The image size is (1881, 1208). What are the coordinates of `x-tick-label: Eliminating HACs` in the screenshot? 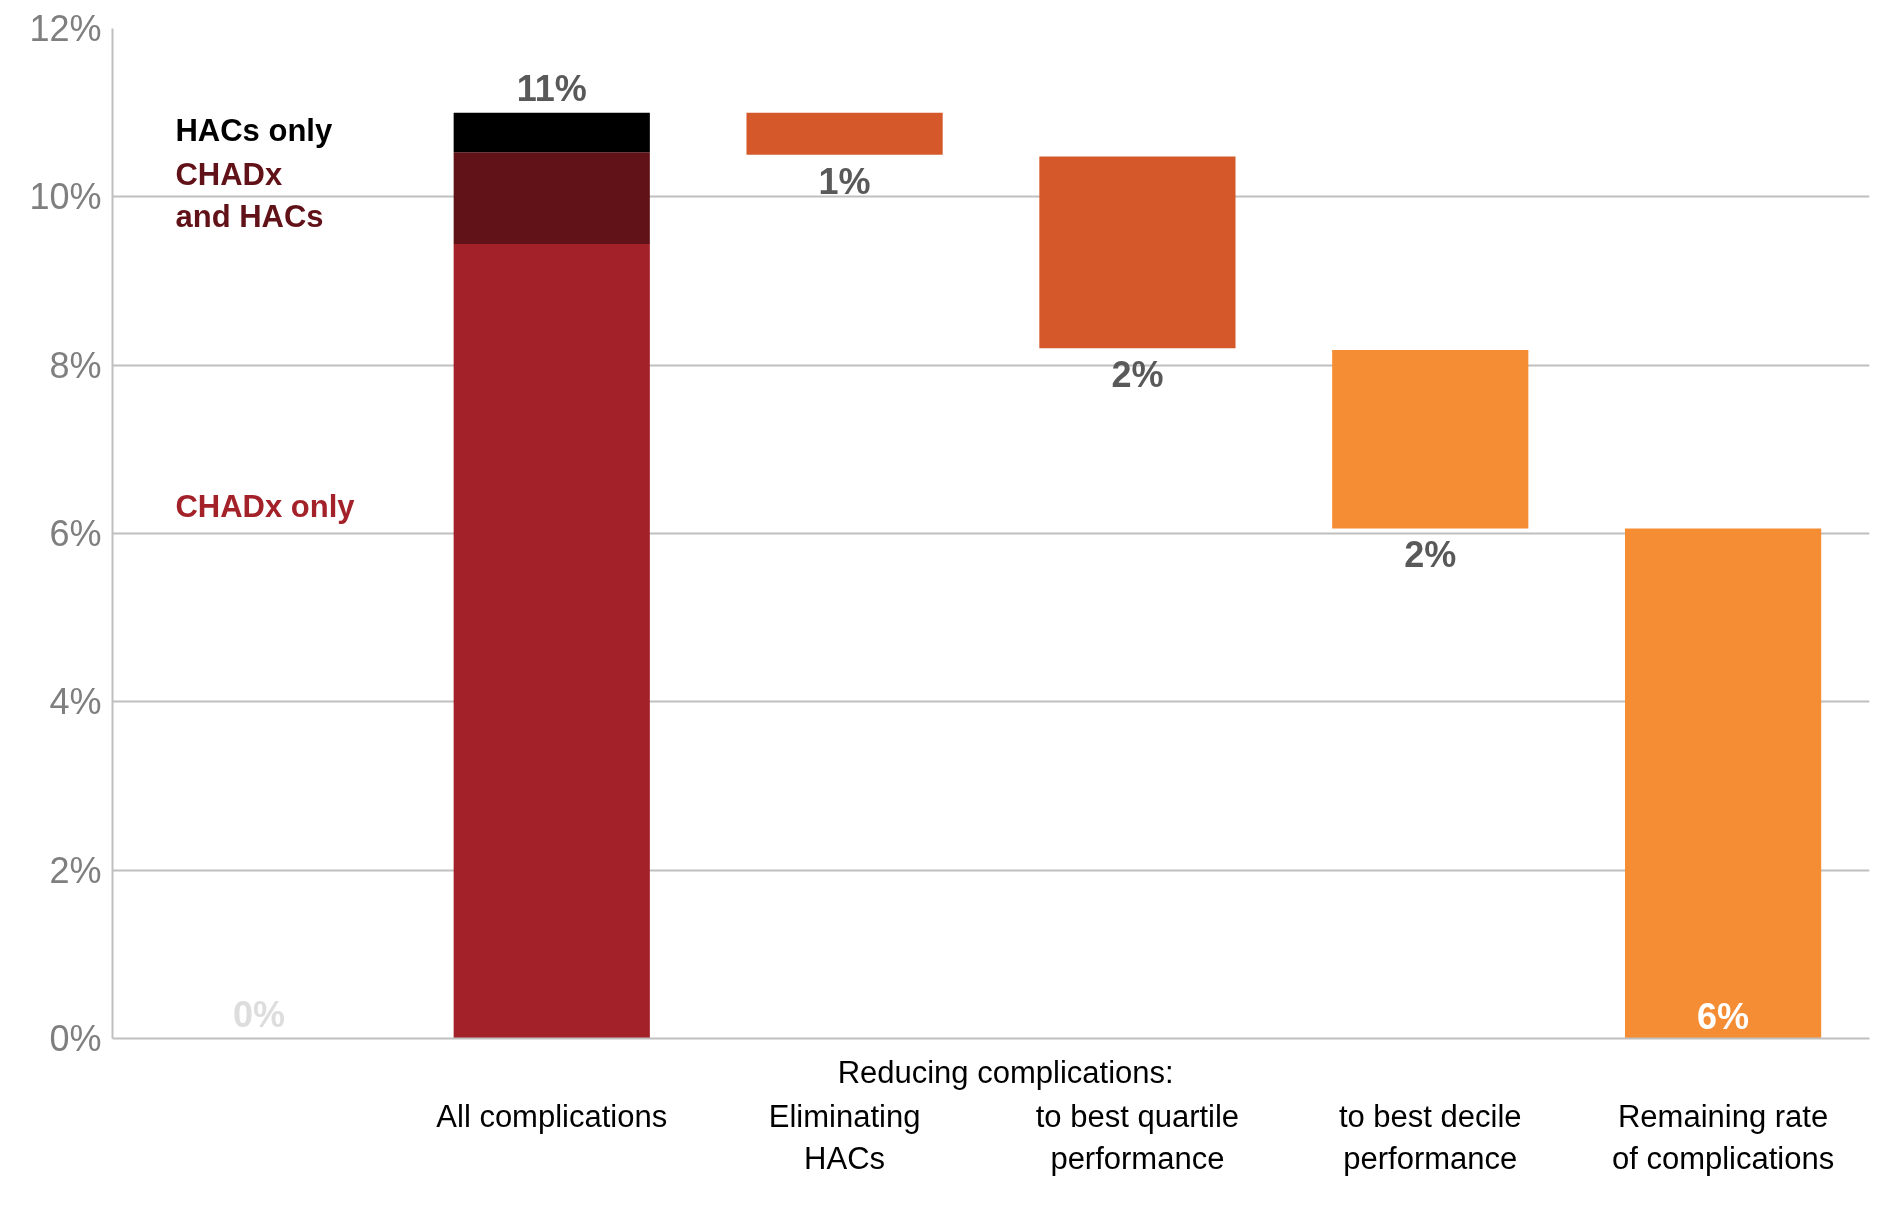 It's located at (844, 1137).